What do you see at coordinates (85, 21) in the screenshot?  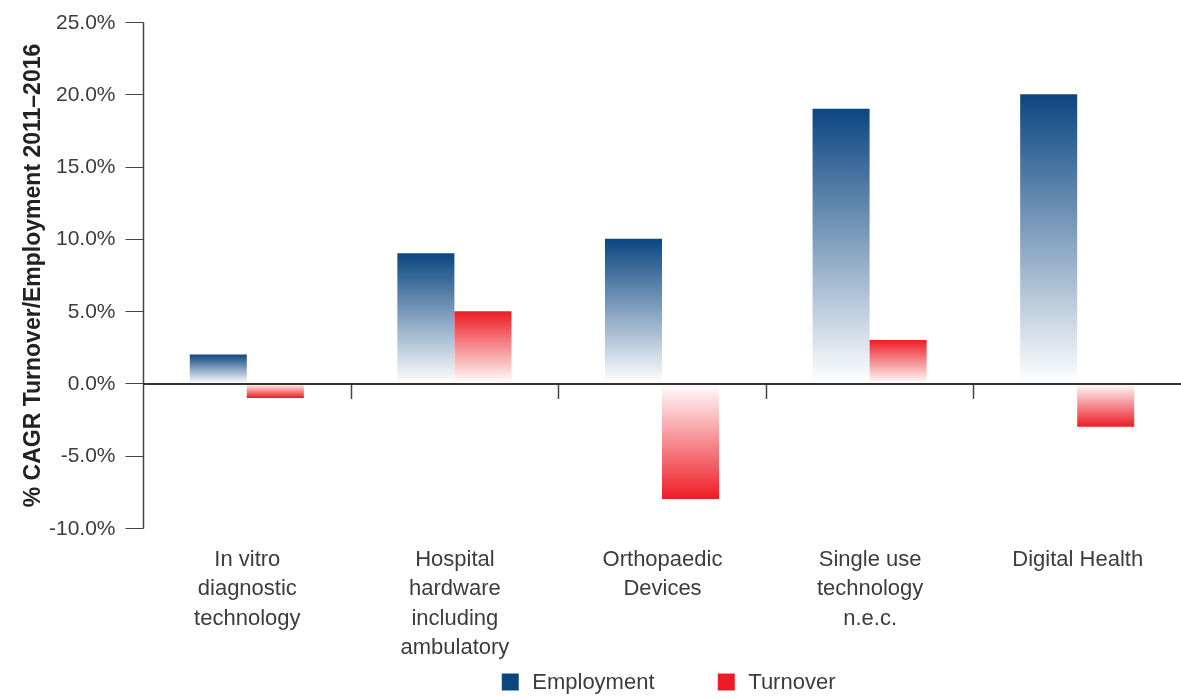 I see `y-tick-label: 25.0%` at bounding box center [85, 21].